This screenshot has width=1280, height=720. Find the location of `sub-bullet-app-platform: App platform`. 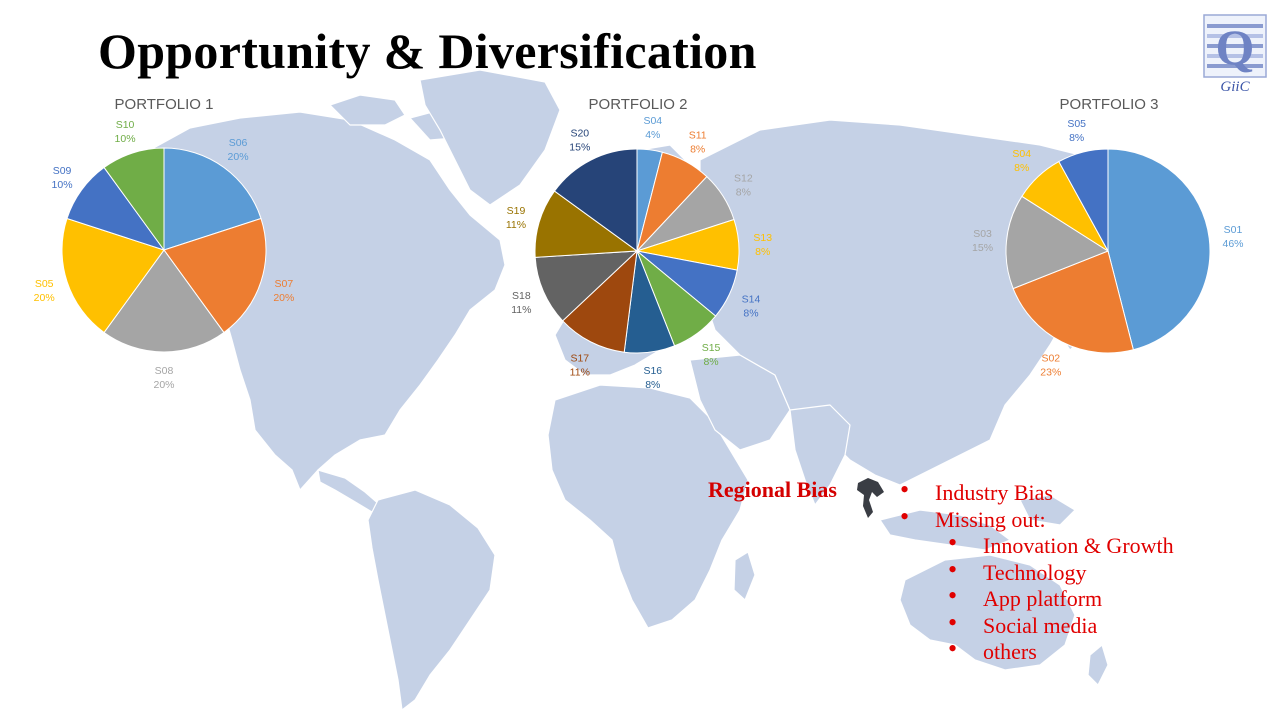

sub-bullet-app-platform: App platform is located at coordinates (1061, 598).